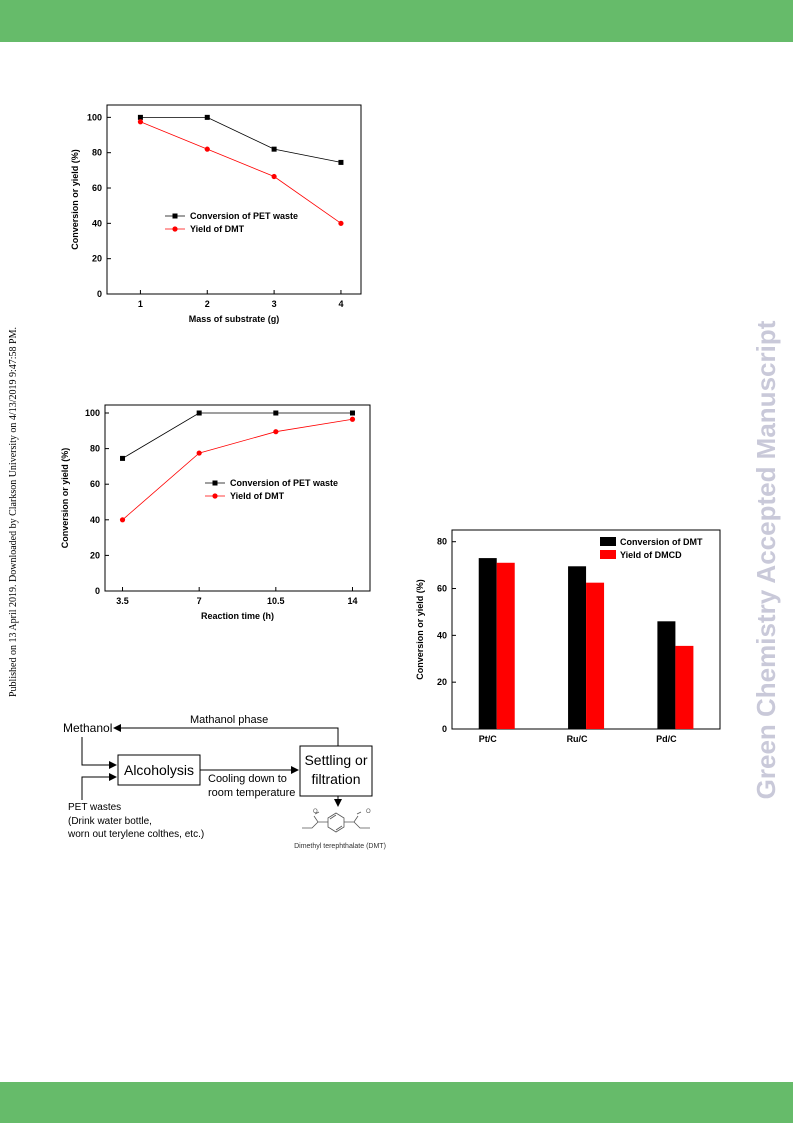 The image size is (793, 1123). What do you see at coordinates (766, 559) in the screenshot?
I see `watermark: Green Chemistry Accepted Manuscript` at bounding box center [766, 559].